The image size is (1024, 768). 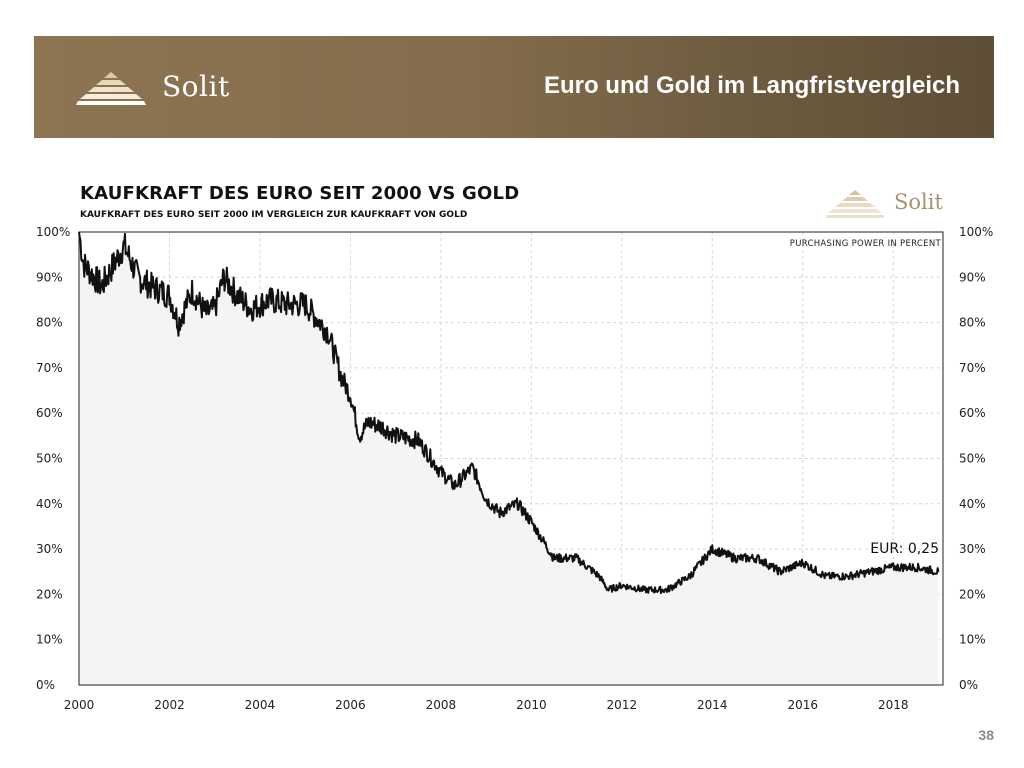 I want to click on y-tick-label-right: 60%, so click(x=972, y=413).